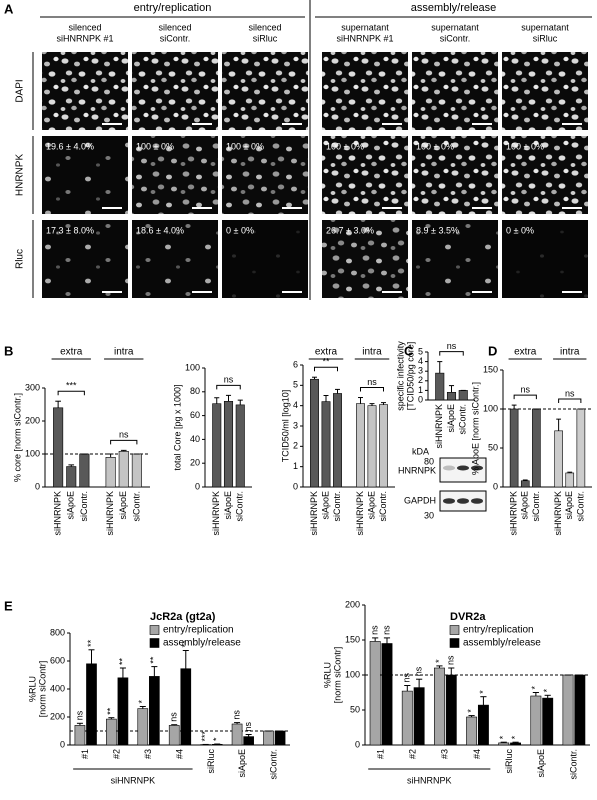 This screenshot has width=597, height=800. What do you see at coordinates (57, 716) in the screenshot?
I see `y-tick-label: 200` at bounding box center [57, 716].